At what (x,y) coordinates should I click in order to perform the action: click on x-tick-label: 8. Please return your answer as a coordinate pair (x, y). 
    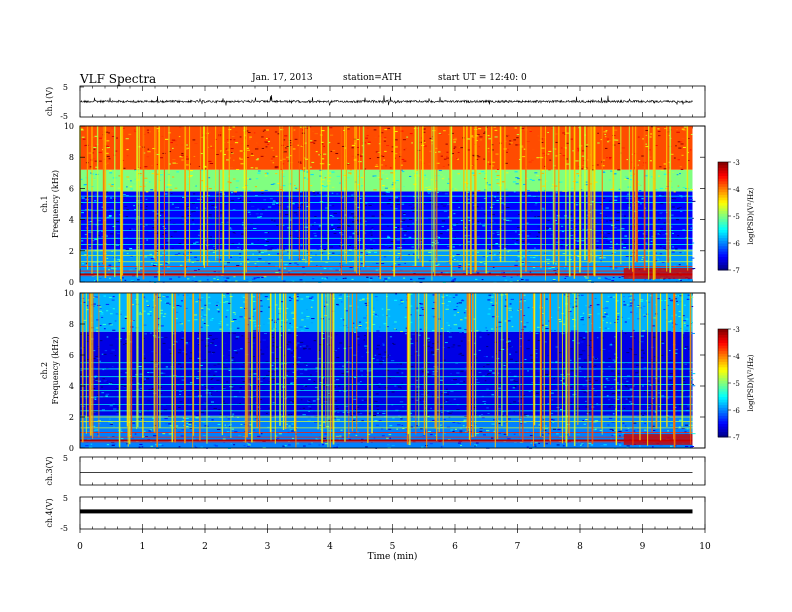
    Looking at the image, I should click on (580, 547).